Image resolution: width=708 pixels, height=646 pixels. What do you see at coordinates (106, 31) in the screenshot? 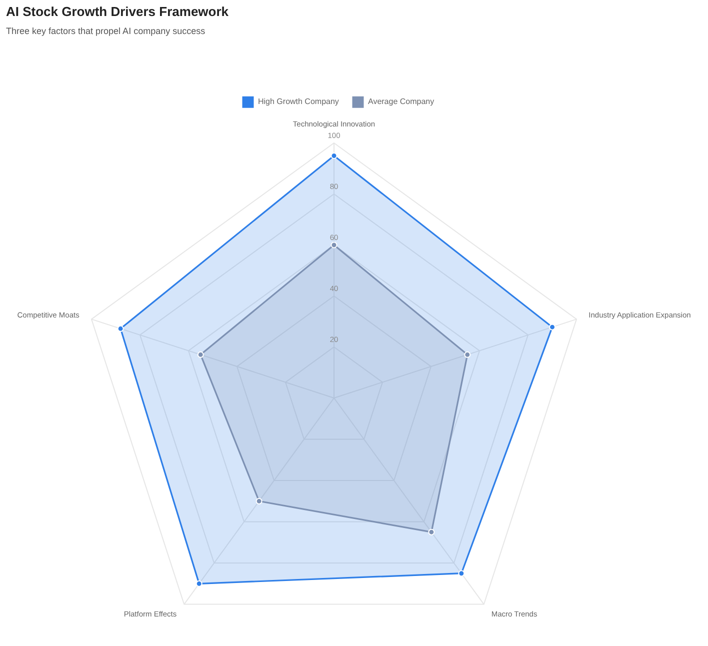
I see `chart-subtitle: Three key factors that propel AI company success` at bounding box center [106, 31].